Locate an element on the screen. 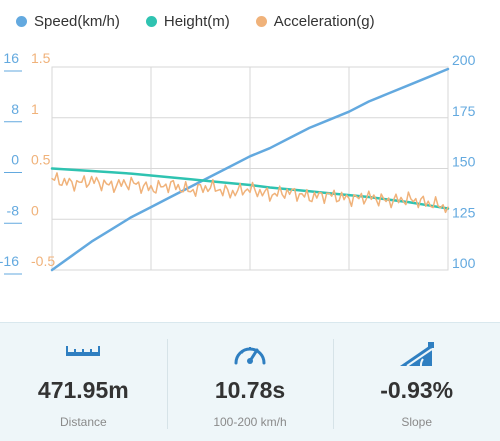 The height and width of the screenshot is (441, 500). series-line-height-m- is located at coordinates (250, 188).